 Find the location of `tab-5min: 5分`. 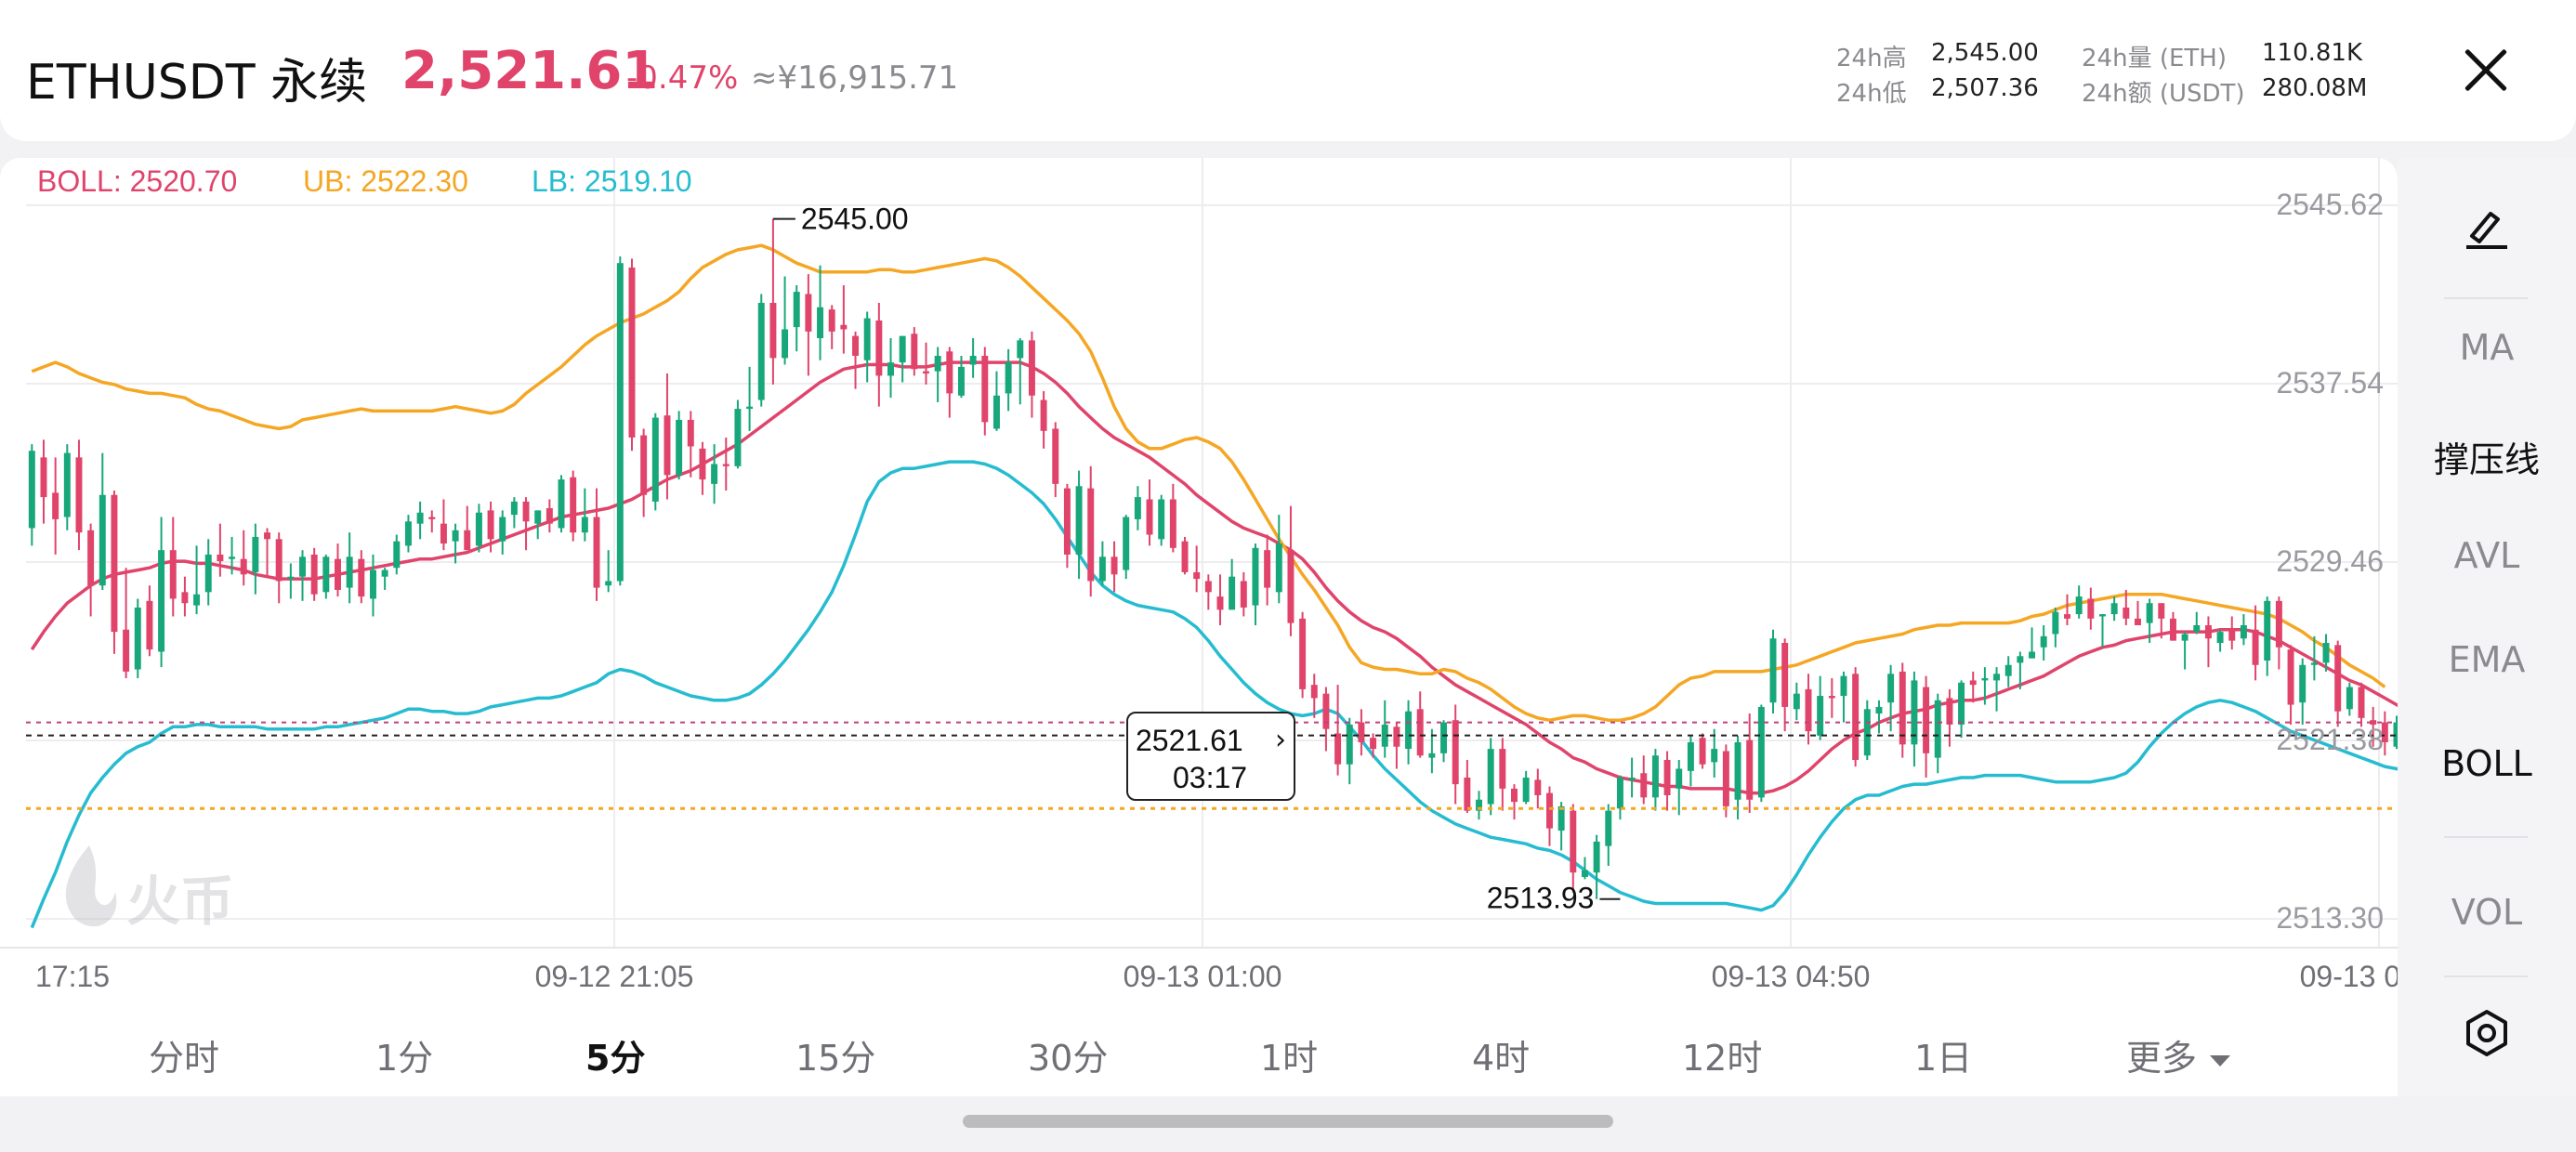

tab-5min: 5分 is located at coordinates (615, 1058).